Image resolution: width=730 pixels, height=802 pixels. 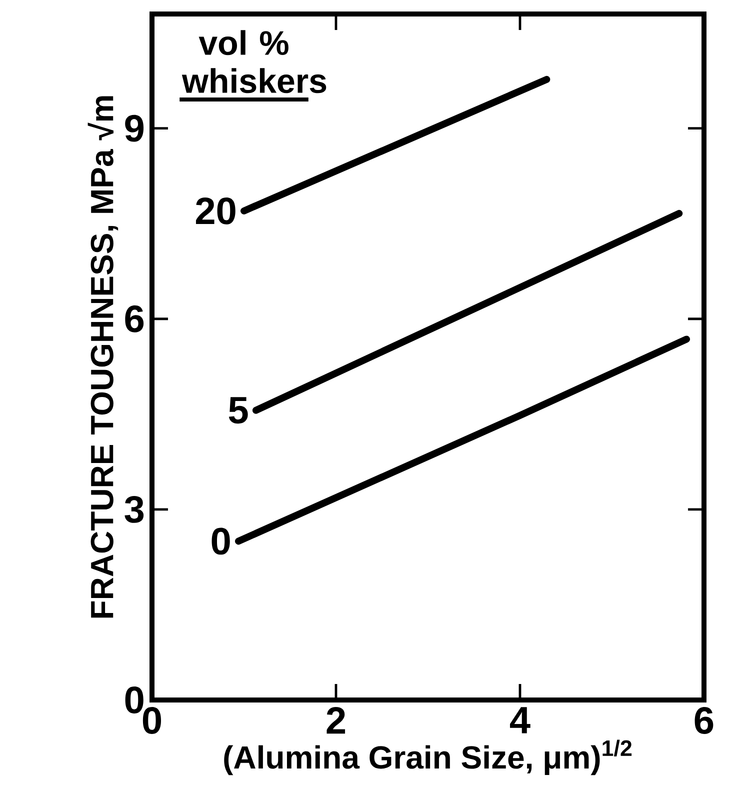 I want to click on series-label: 0, so click(x=221, y=541).